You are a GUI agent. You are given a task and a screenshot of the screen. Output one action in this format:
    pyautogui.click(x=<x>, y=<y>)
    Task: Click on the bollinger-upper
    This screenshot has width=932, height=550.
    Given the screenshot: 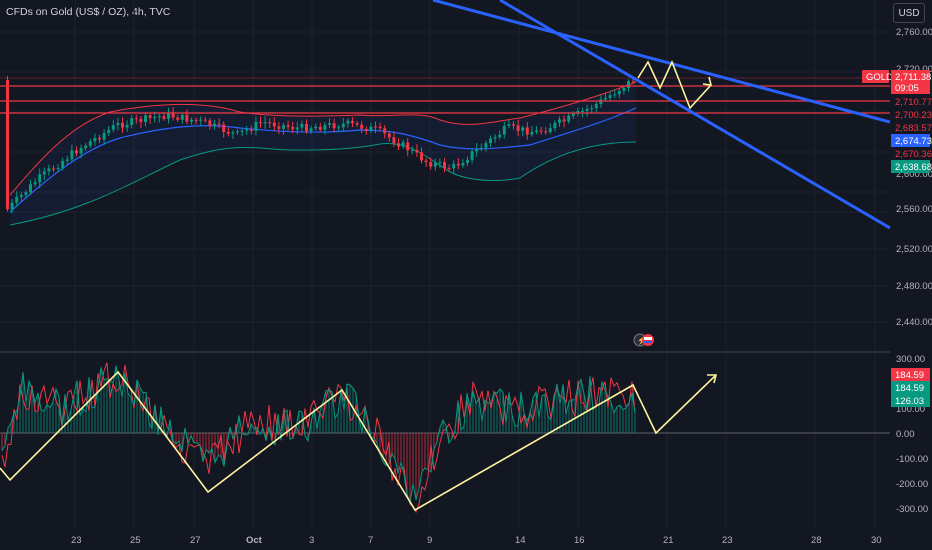 What is the action you would take?
    pyautogui.click(x=323, y=138)
    